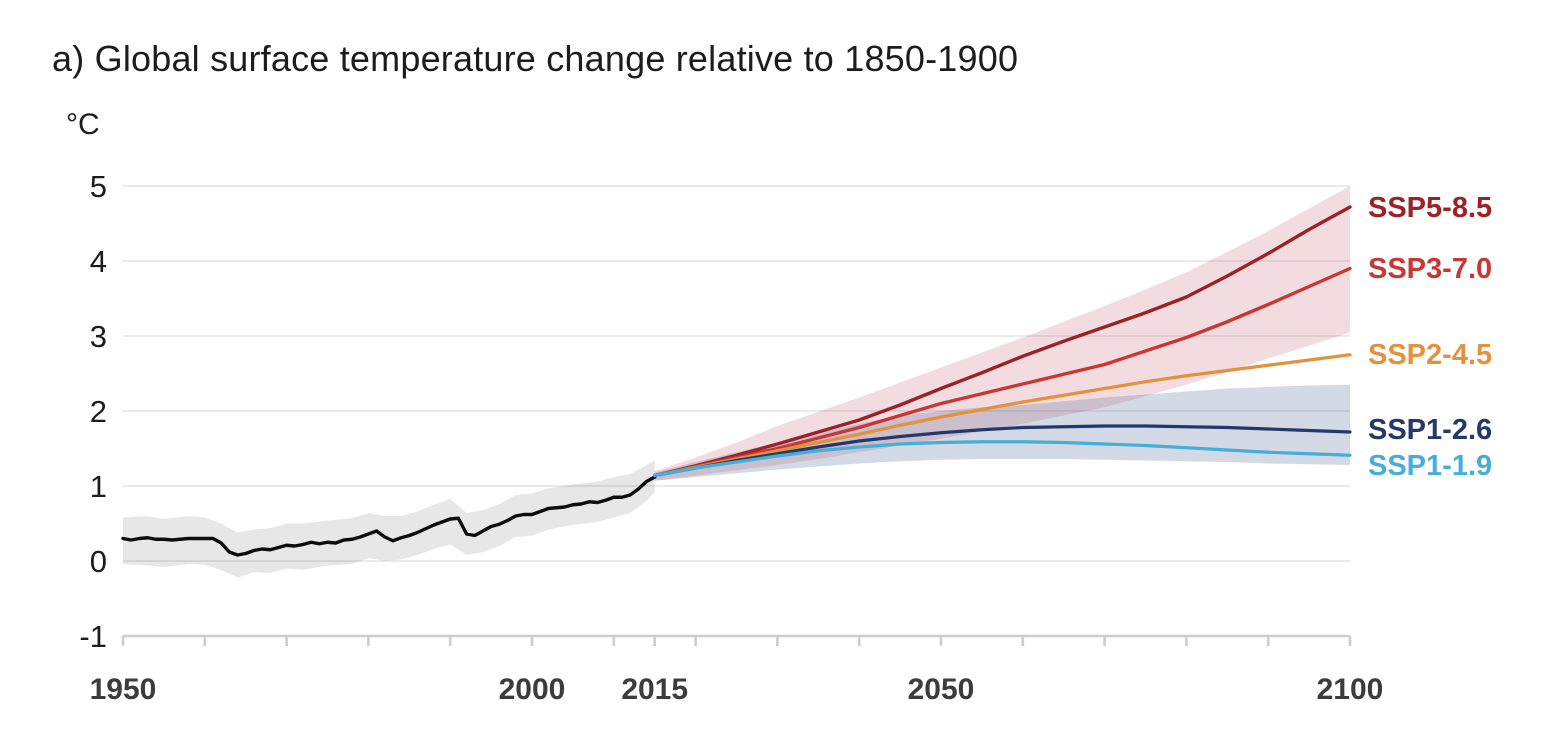 The image size is (1562, 744). Describe the element at coordinates (1430, 355) in the screenshot. I see `scenario-label-ssp2-4-5: SSP2-4.5` at that location.